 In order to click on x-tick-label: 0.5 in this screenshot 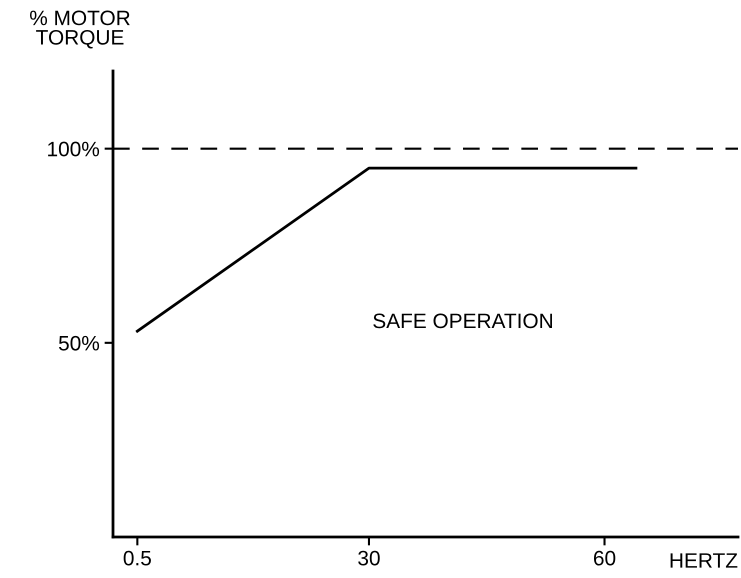, I will do `click(137, 558)`.